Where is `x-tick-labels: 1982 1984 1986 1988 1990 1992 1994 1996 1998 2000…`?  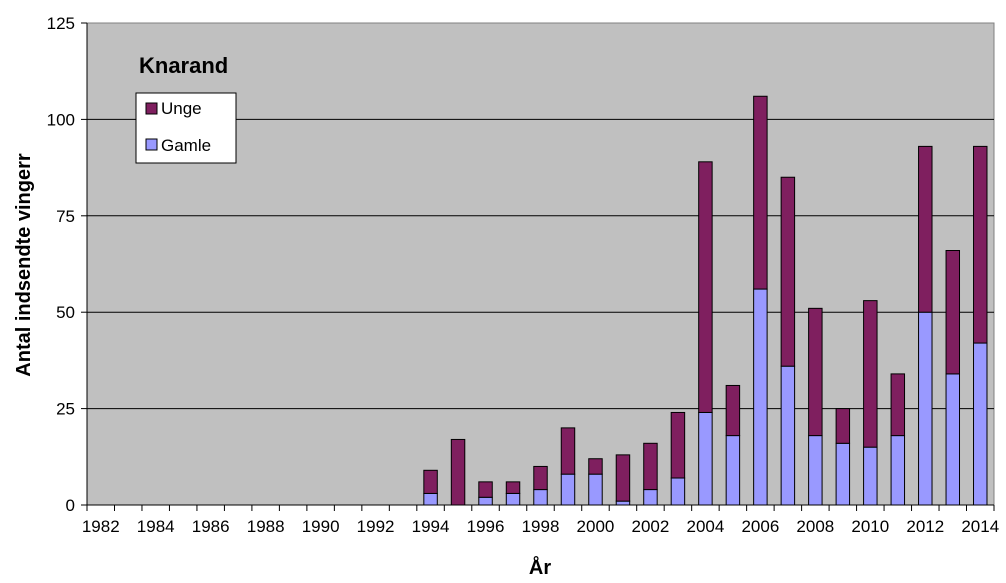
x-tick-labels: 1982 1984 1986 1988 1990 1992 1994 1996 1998 2000… is located at coordinates (540, 526).